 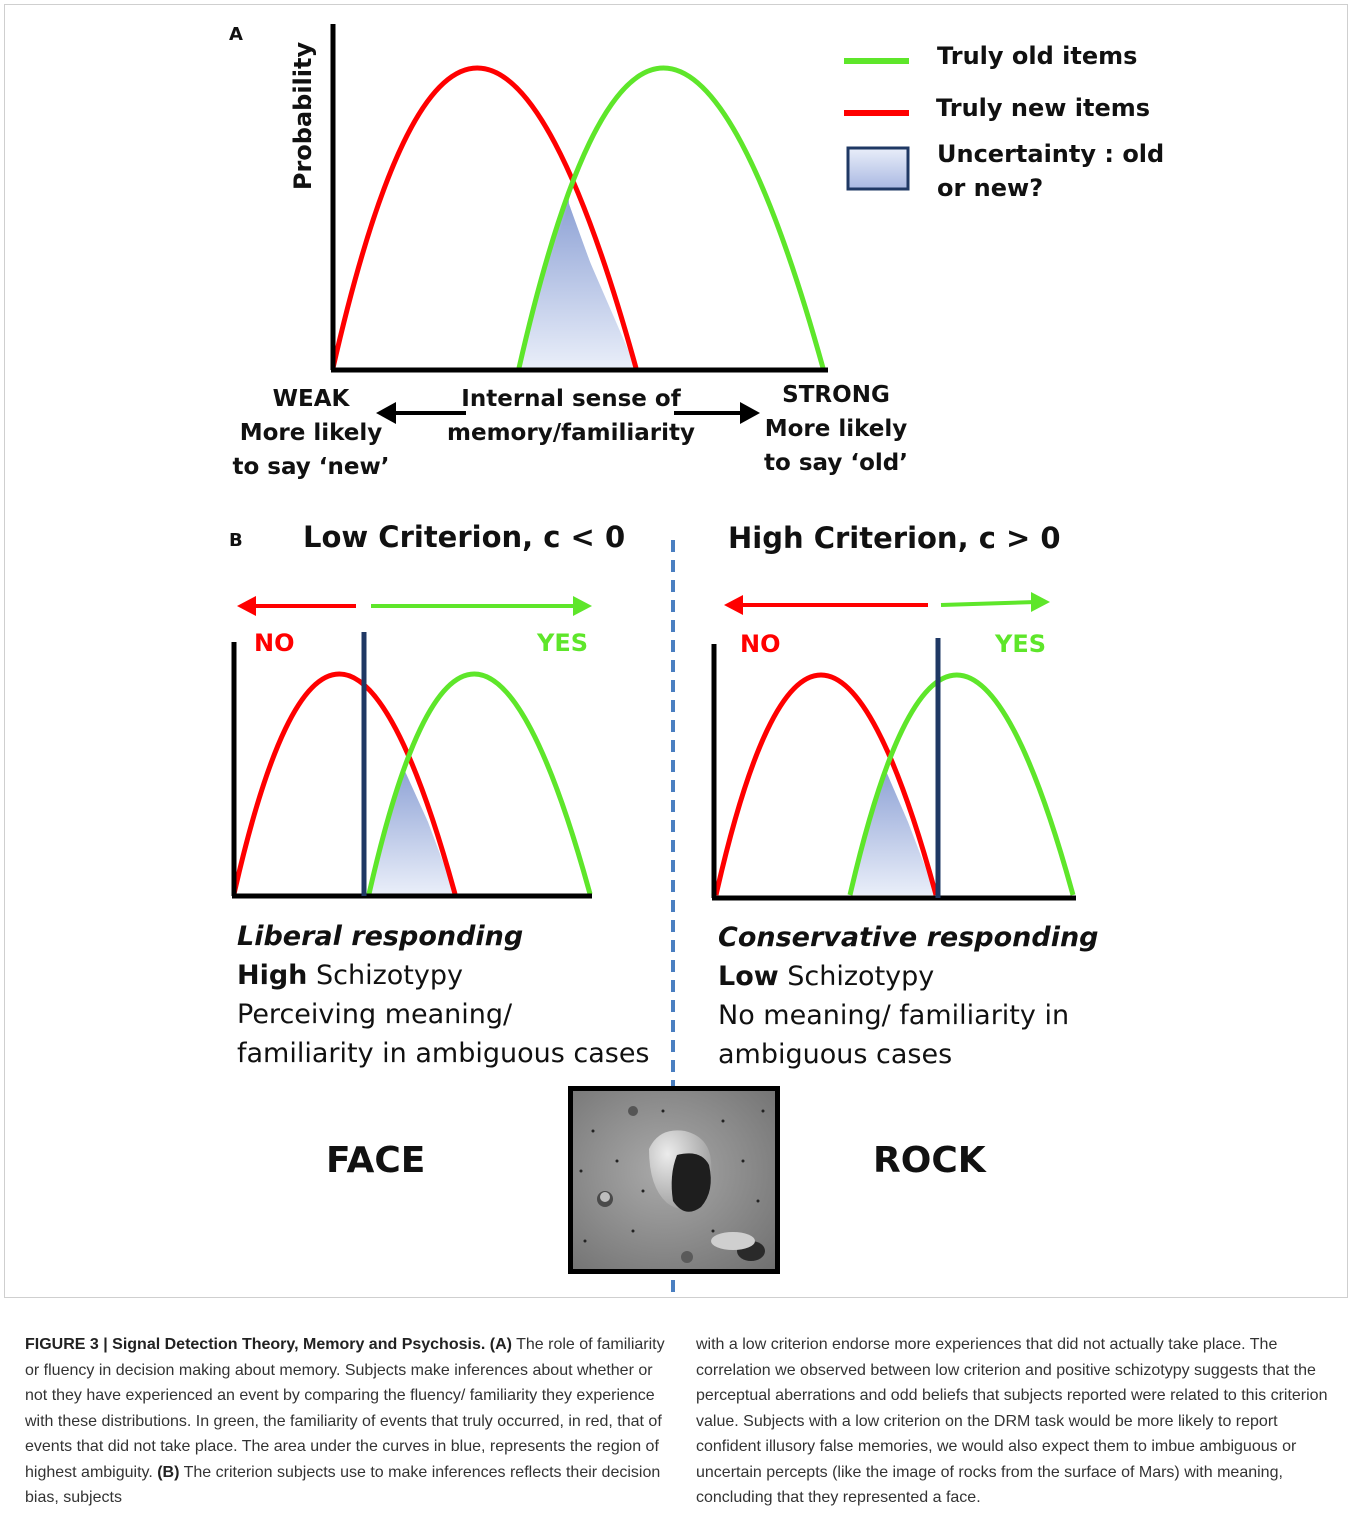 What do you see at coordinates (836, 463) in the screenshot?
I see `strong-line-3: to say ‘old’` at bounding box center [836, 463].